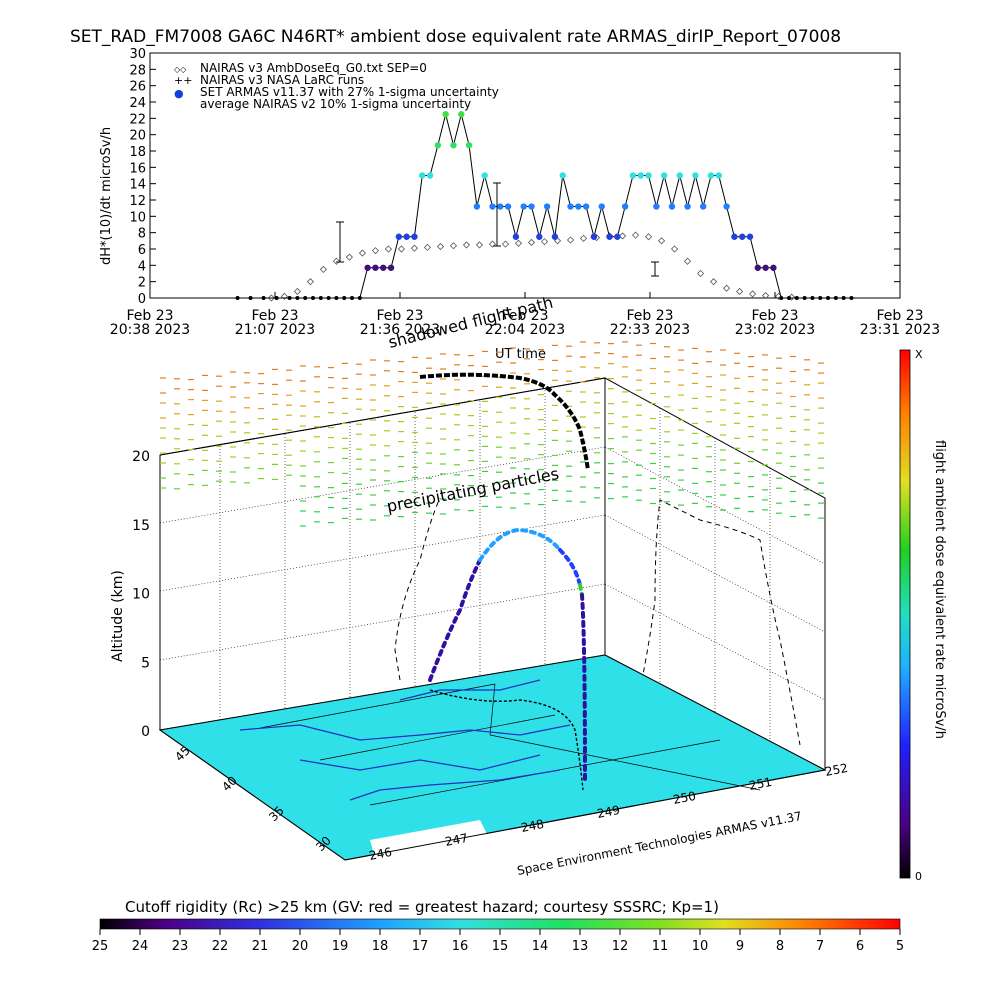 This screenshot has height=1000, width=1000. I want to click on cutoff-tick-label: 20, so click(300, 946).